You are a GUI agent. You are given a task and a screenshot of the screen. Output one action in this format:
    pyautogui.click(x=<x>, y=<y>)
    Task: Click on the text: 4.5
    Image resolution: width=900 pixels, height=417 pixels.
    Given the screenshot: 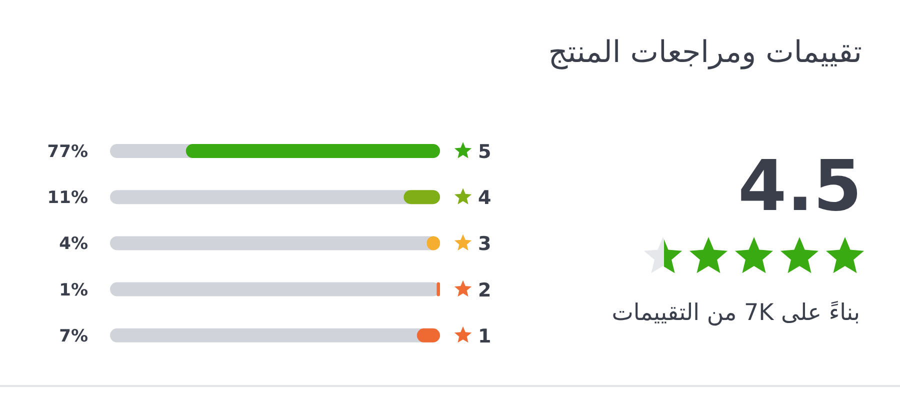 What is the action you would take?
    pyautogui.click(x=800, y=186)
    